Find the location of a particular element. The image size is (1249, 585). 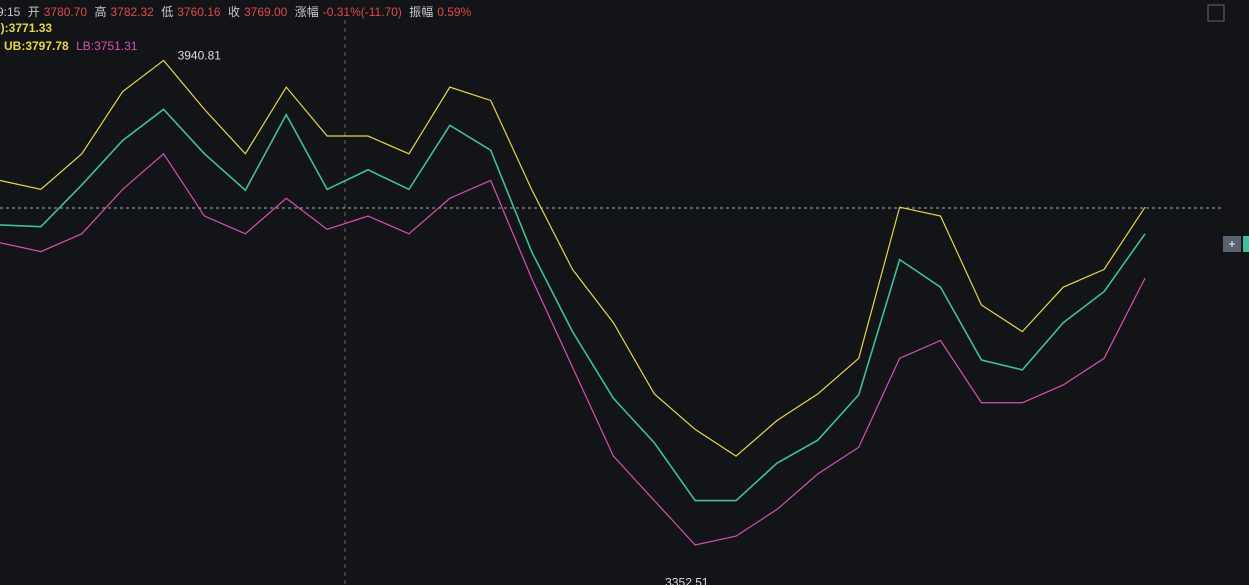

add-icon: + is located at coordinates (1231, 244).